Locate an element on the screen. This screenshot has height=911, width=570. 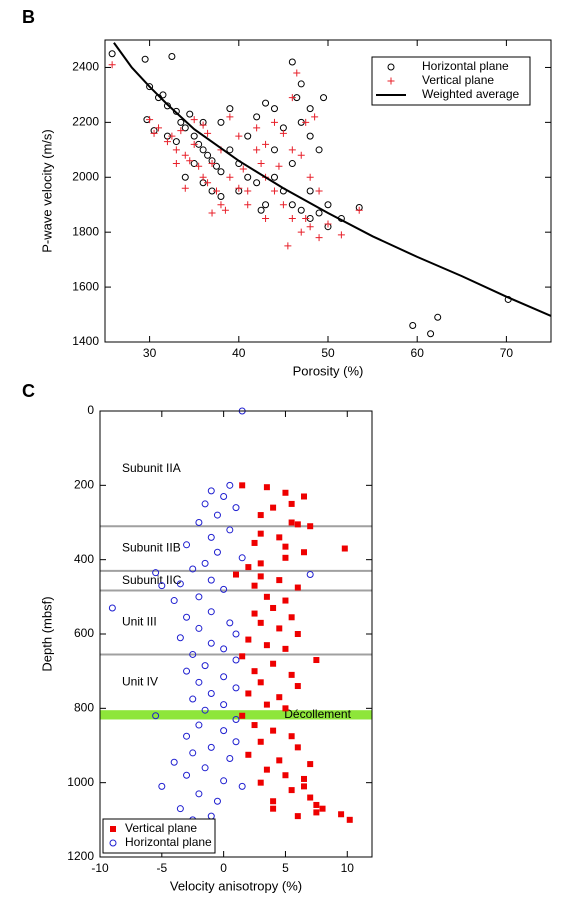
x-tick-label: 30 is located at coordinates (150, 353).